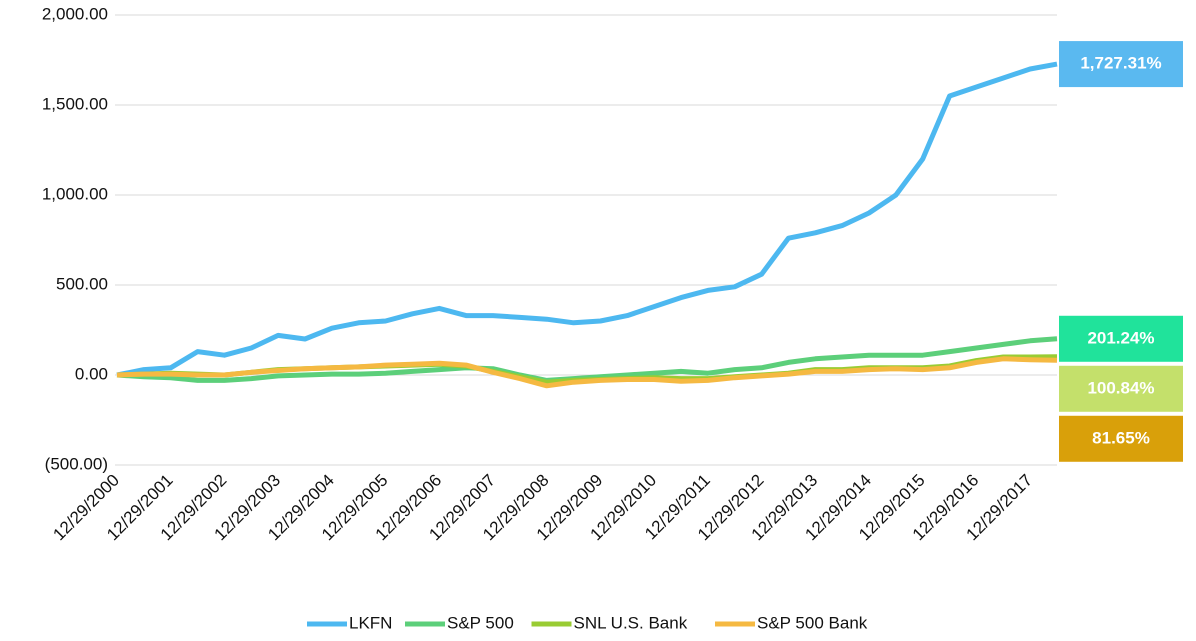 The width and height of the screenshot is (1196, 641). What do you see at coordinates (631, 622) in the screenshot?
I see `legend-label: SNL U.S. Bank` at bounding box center [631, 622].